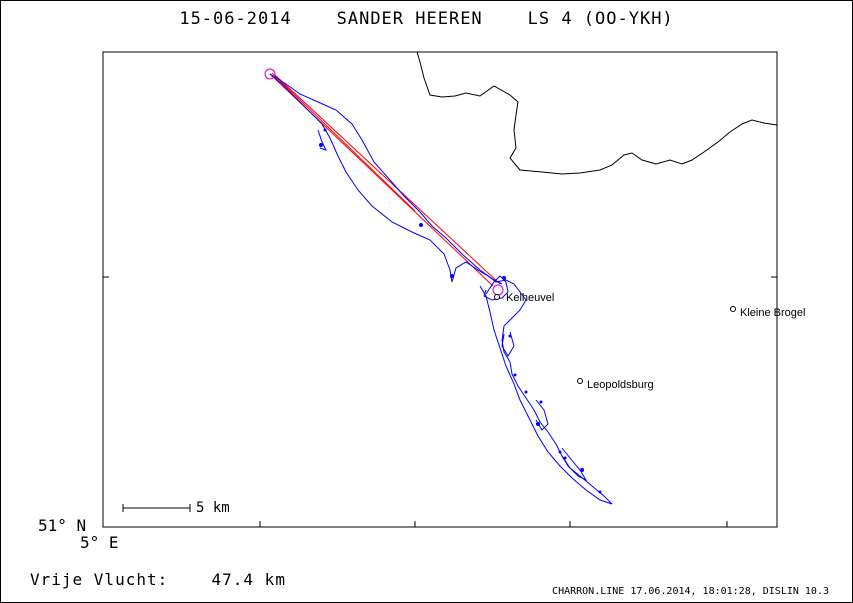  I want to click on scale-bar, so click(156, 508).